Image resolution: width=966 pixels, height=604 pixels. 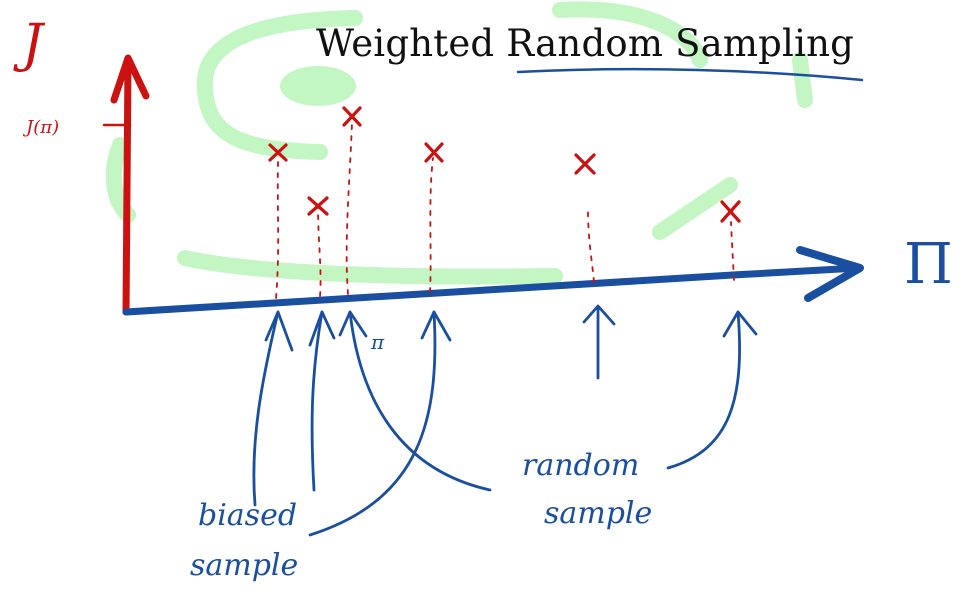 I want to click on biased-sample-label-line1: biased, so click(x=248, y=515).